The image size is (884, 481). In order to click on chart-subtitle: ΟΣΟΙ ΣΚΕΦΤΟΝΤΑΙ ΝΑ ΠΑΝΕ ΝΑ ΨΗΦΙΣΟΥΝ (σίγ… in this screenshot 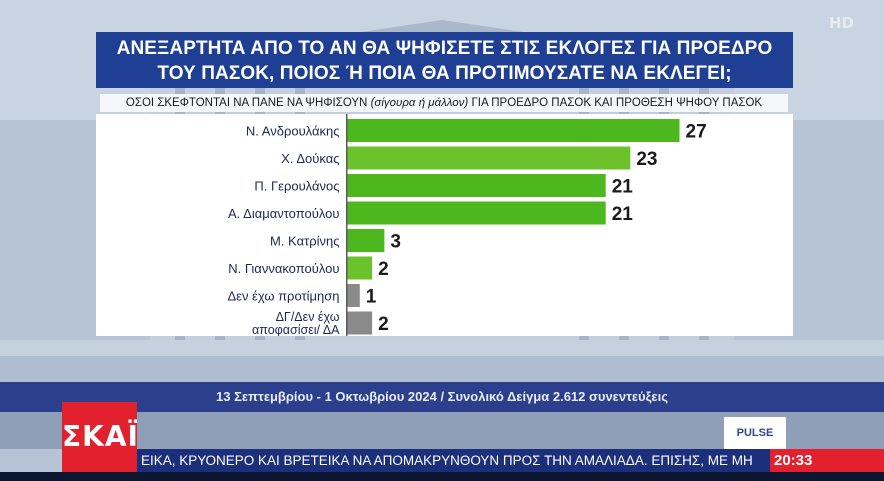, I will do `click(444, 103)`.